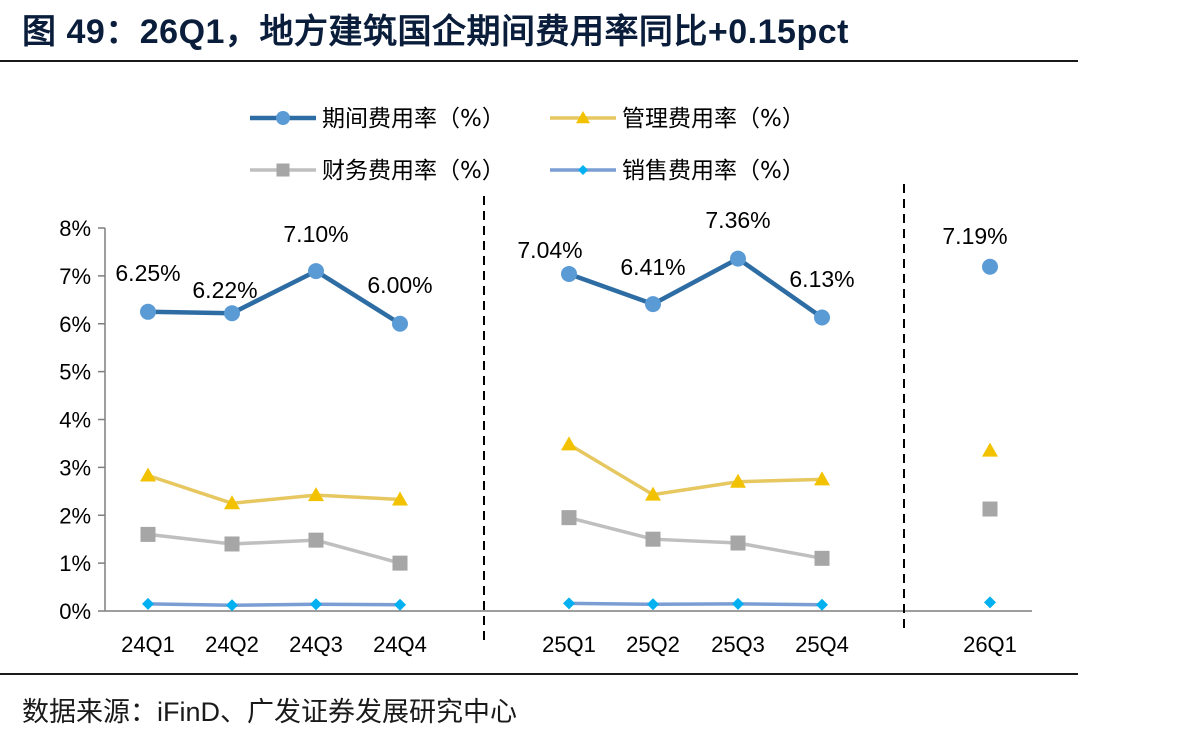 This screenshot has height=744, width=1187. Describe the element at coordinates (539, 61) in the screenshot. I see `title-divider` at that location.